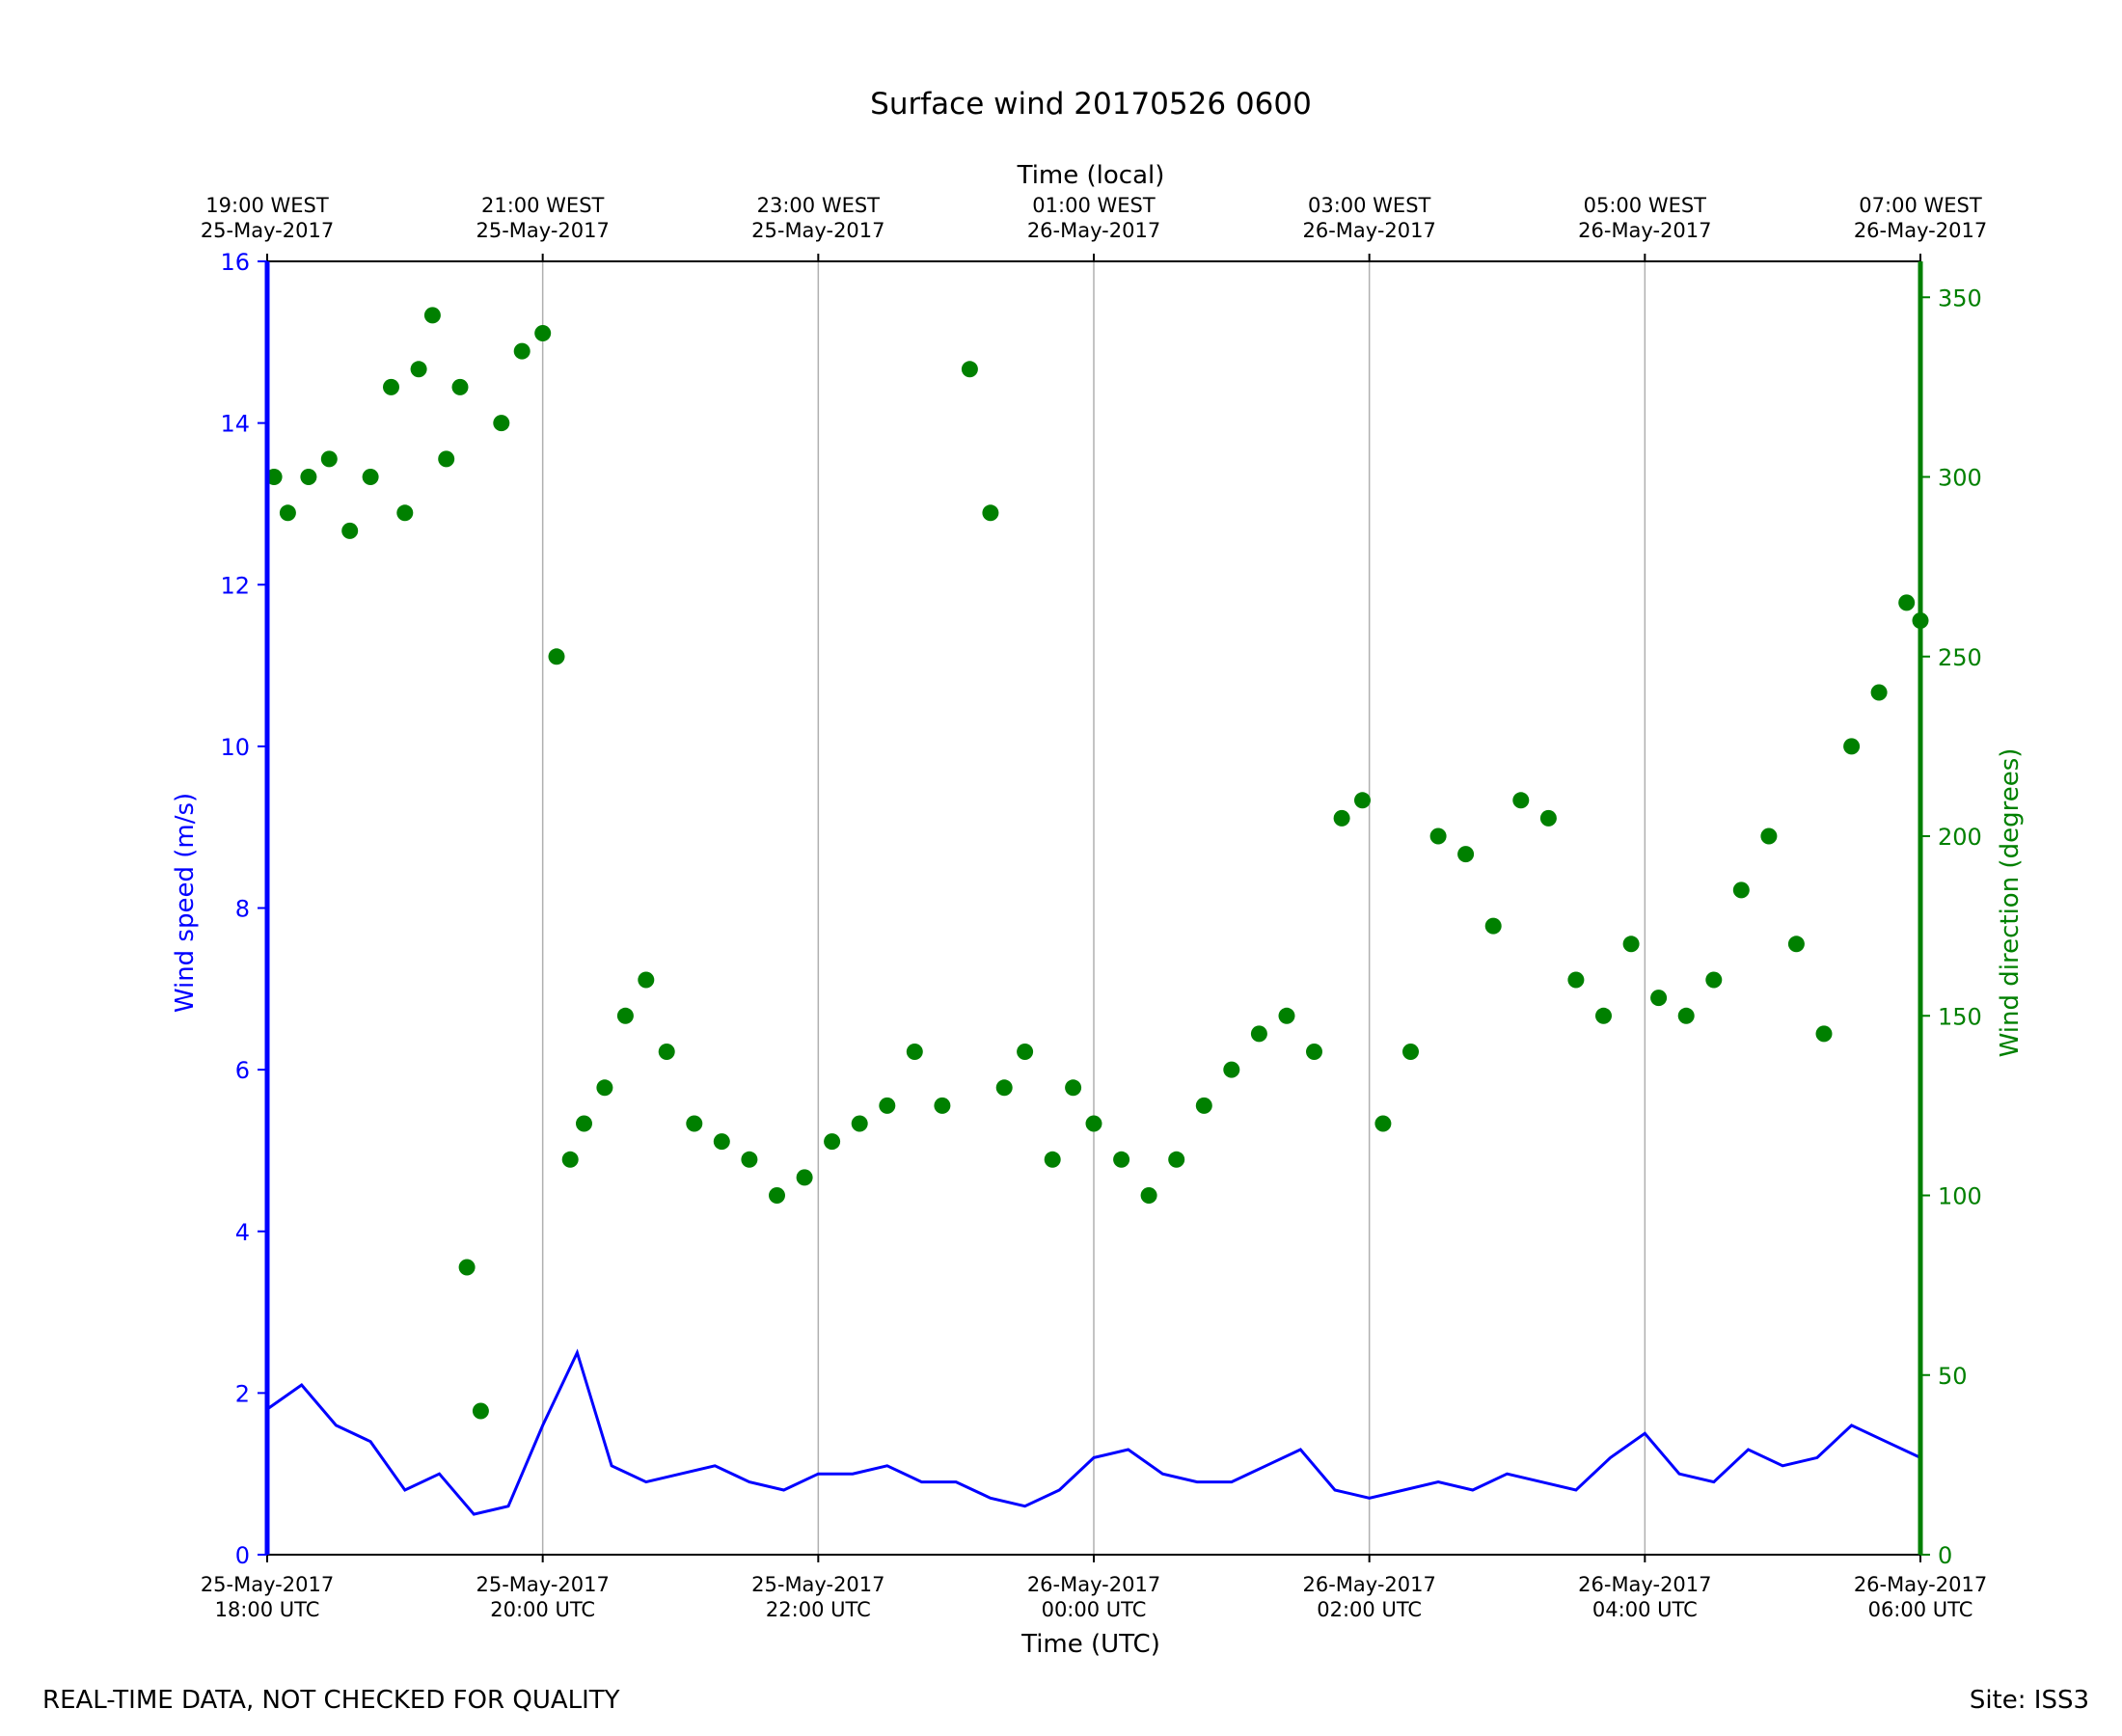 This screenshot has width=2122, height=1736. Describe the element at coordinates (235, 747) in the screenshot. I see `left-tick-label: 10` at that location.